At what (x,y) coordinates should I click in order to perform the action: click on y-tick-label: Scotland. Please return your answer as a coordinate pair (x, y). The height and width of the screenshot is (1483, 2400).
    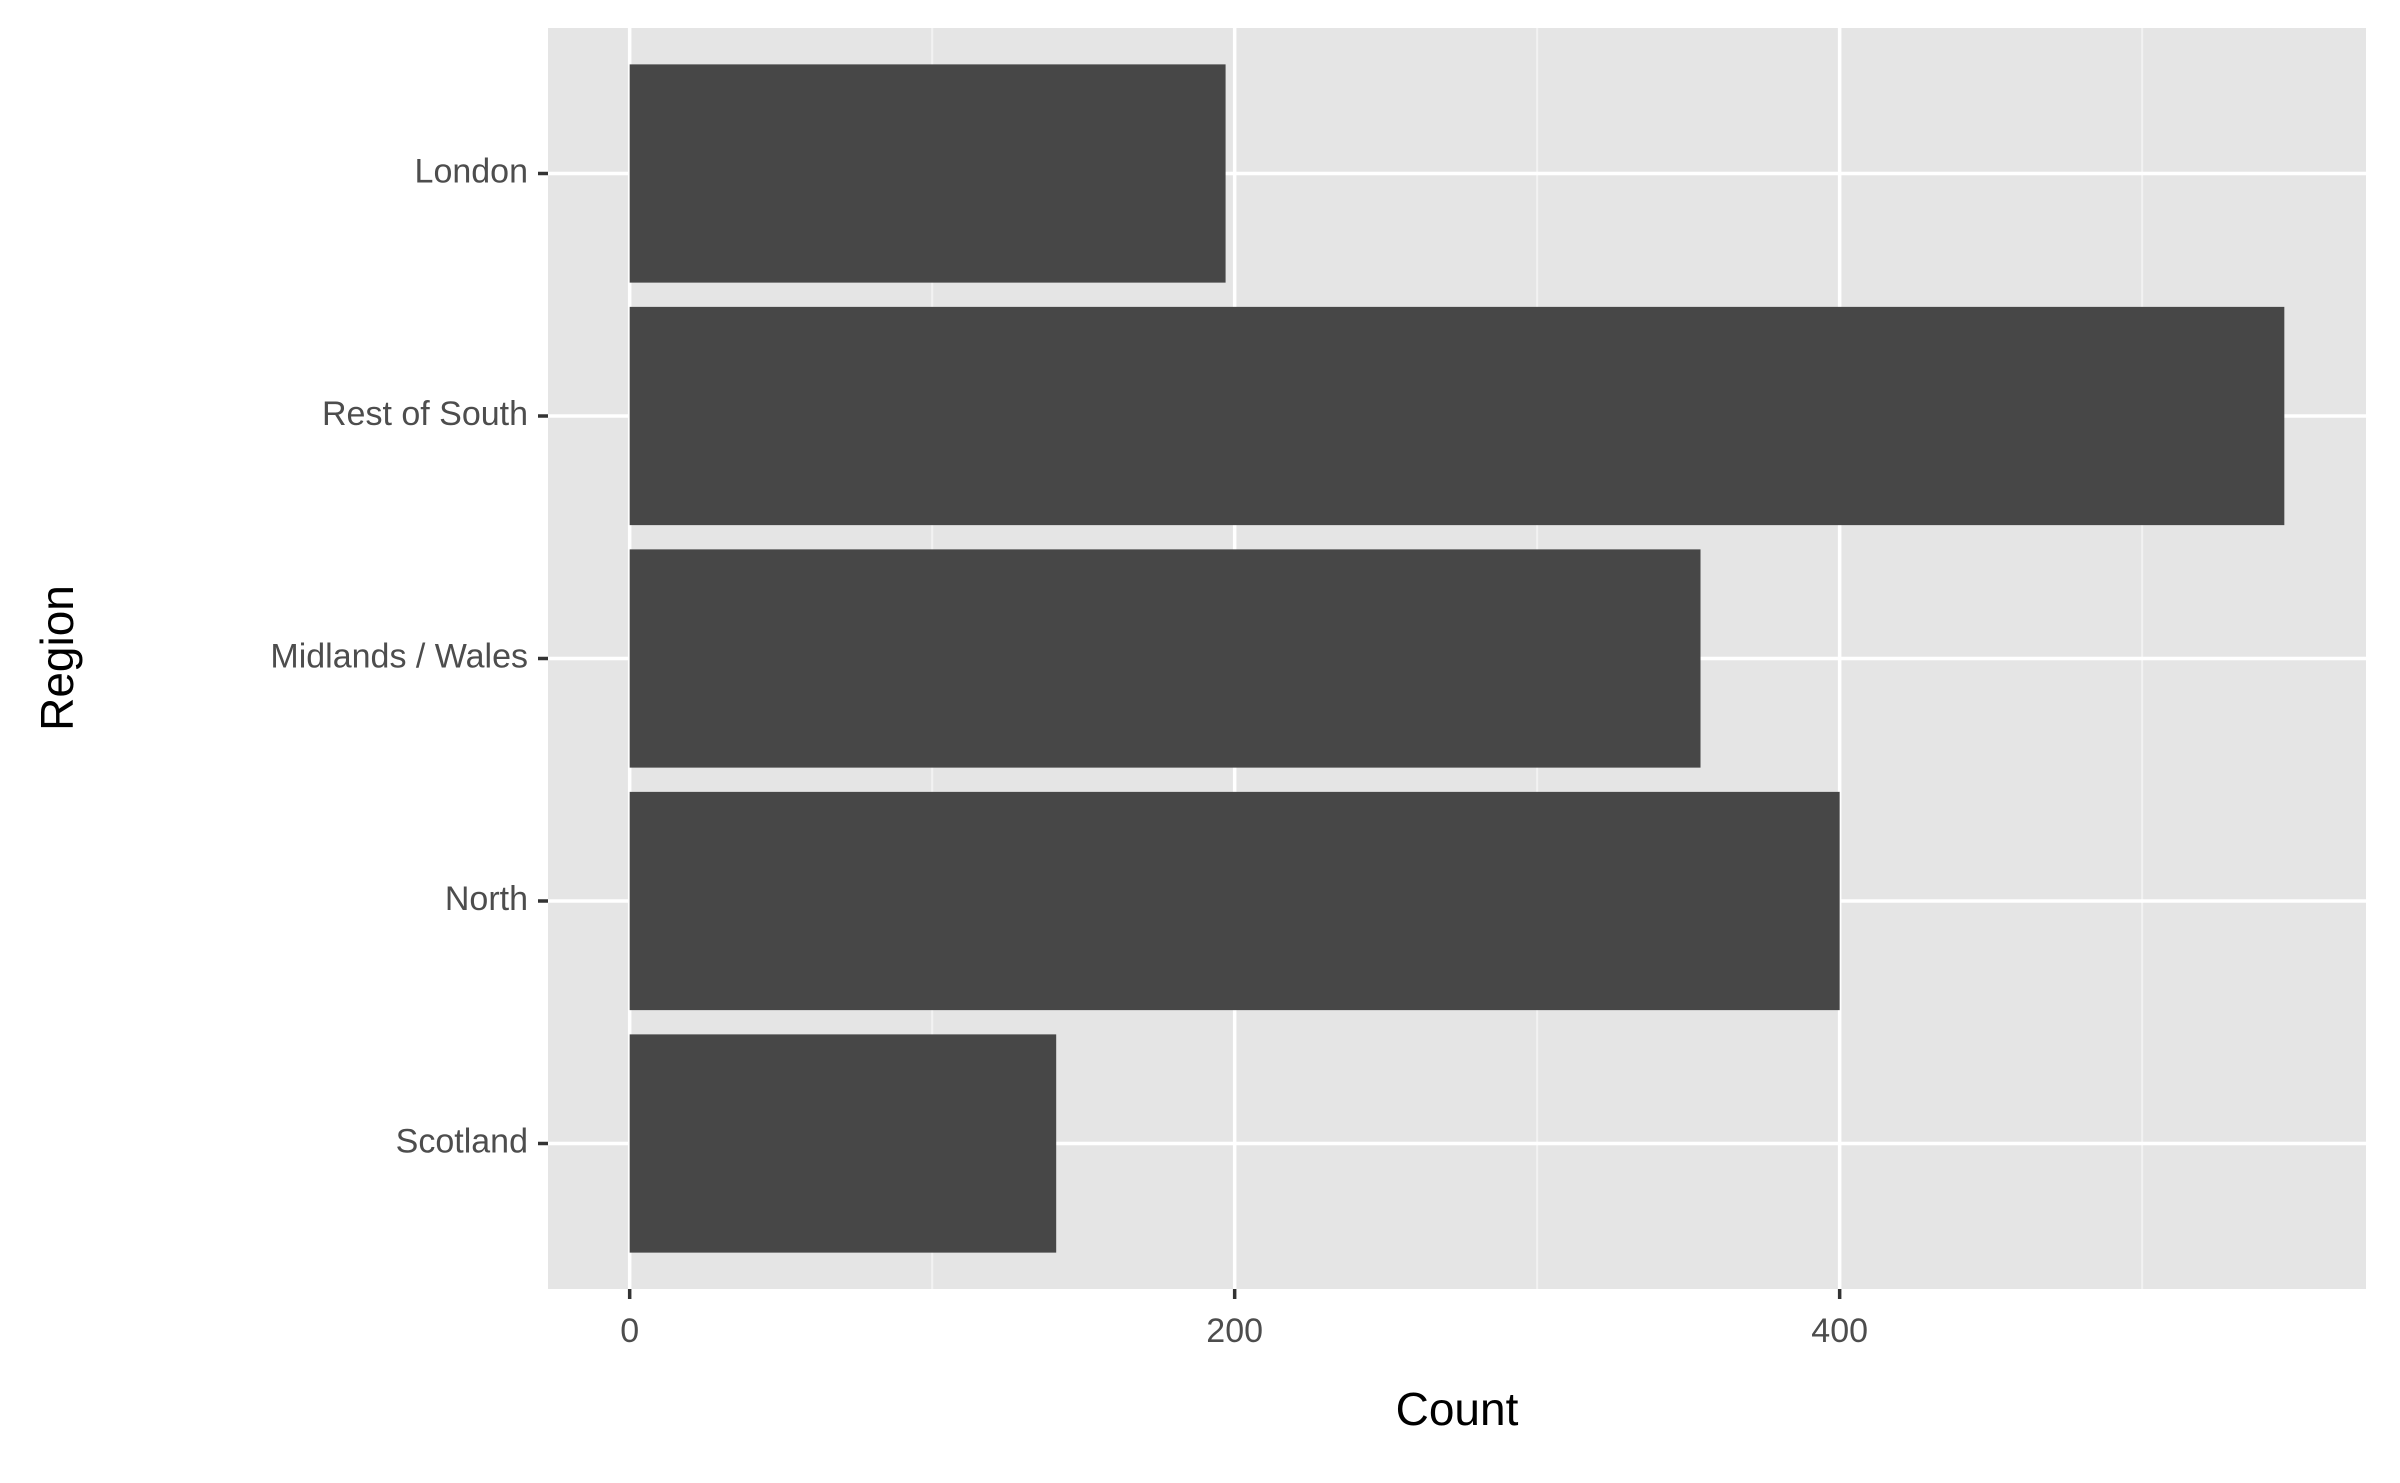
    Looking at the image, I should click on (462, 1141).